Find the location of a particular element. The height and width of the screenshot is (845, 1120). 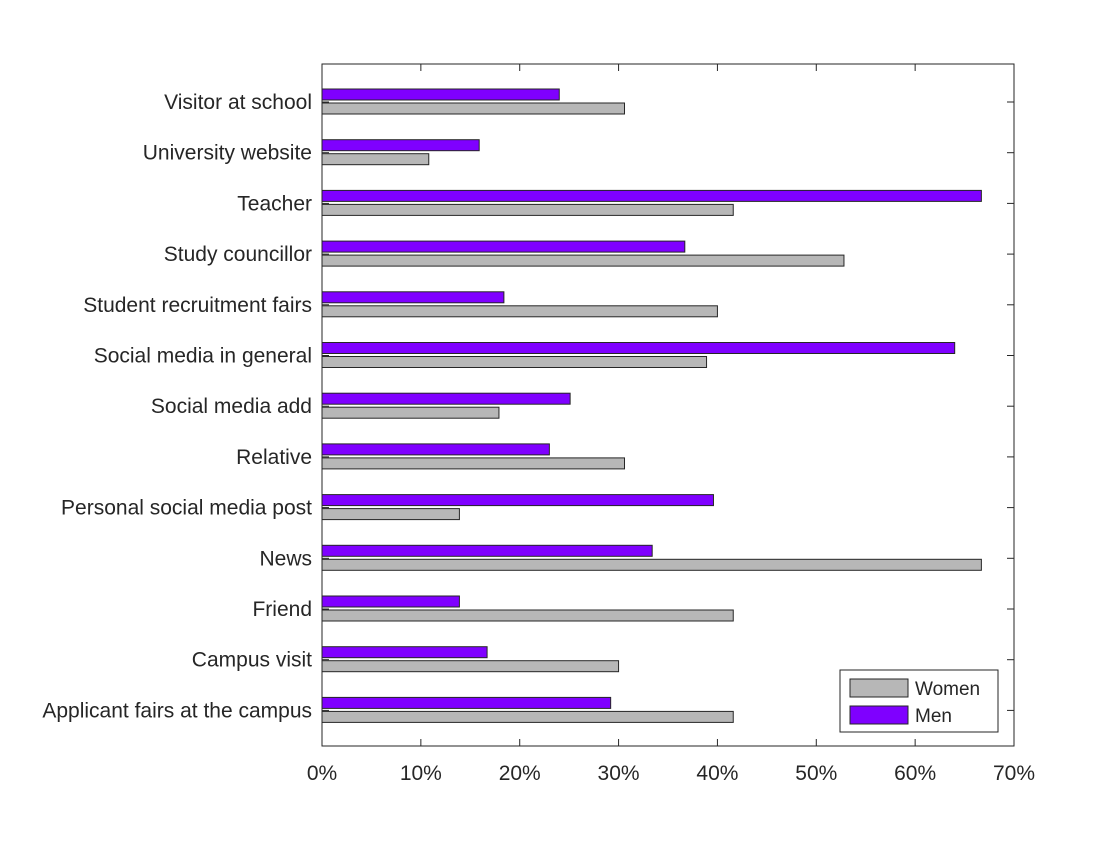

x-tick-label: 20% is located at coordinates (520, 773).